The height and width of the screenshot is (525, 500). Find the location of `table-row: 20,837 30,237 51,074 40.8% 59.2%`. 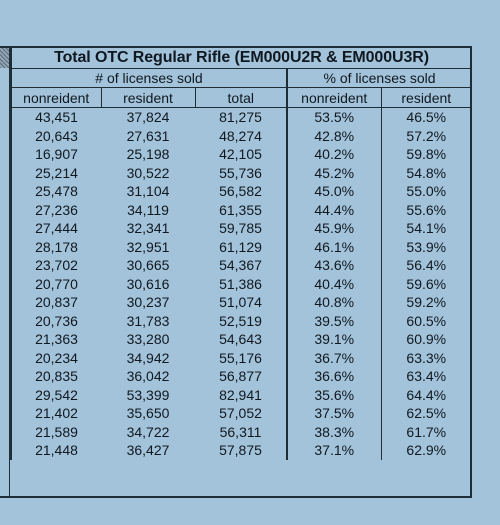

table-row: 20,837 30,237 51,074 40.8% 59.2% is located at coordinates (241, 302).